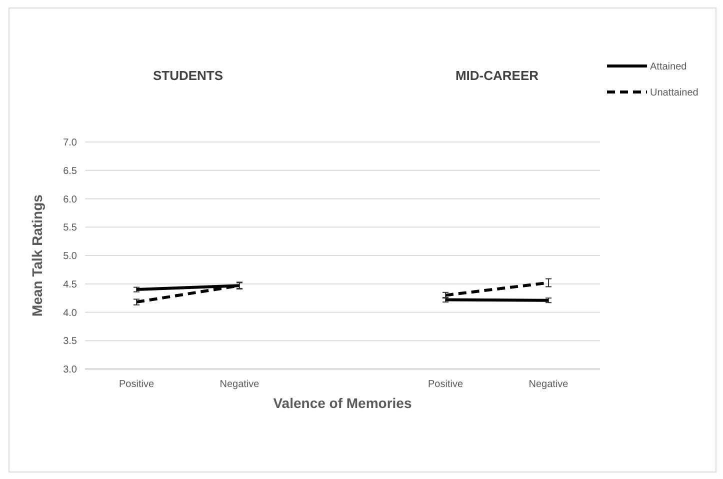  Describe the element at coordinates (70, 228) in the screenshot. I see `y-tick-label: 5.5` at that location.